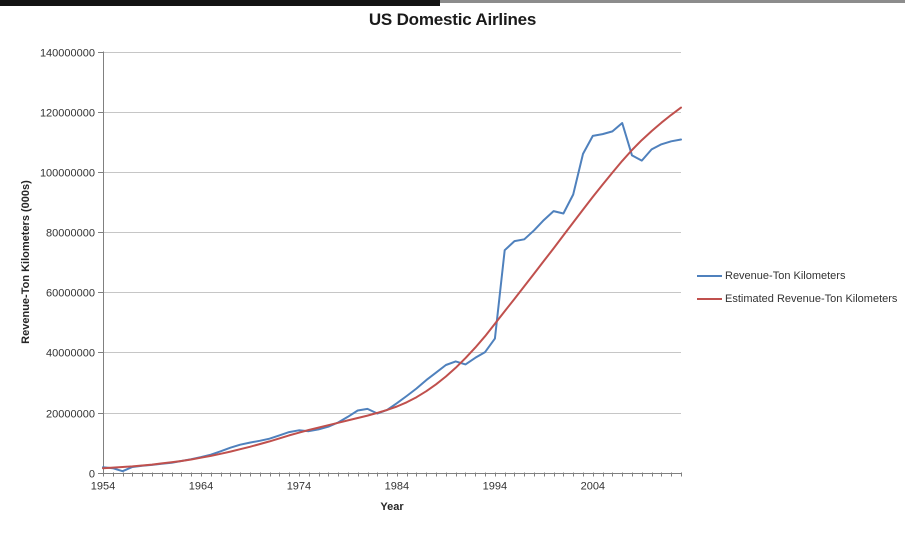 Image resolution: width=905 pixels, height=539 pixels. Describe the element at coordinates (67, 174) in the screenshot. I see `svg-text: 100000000` at that location.